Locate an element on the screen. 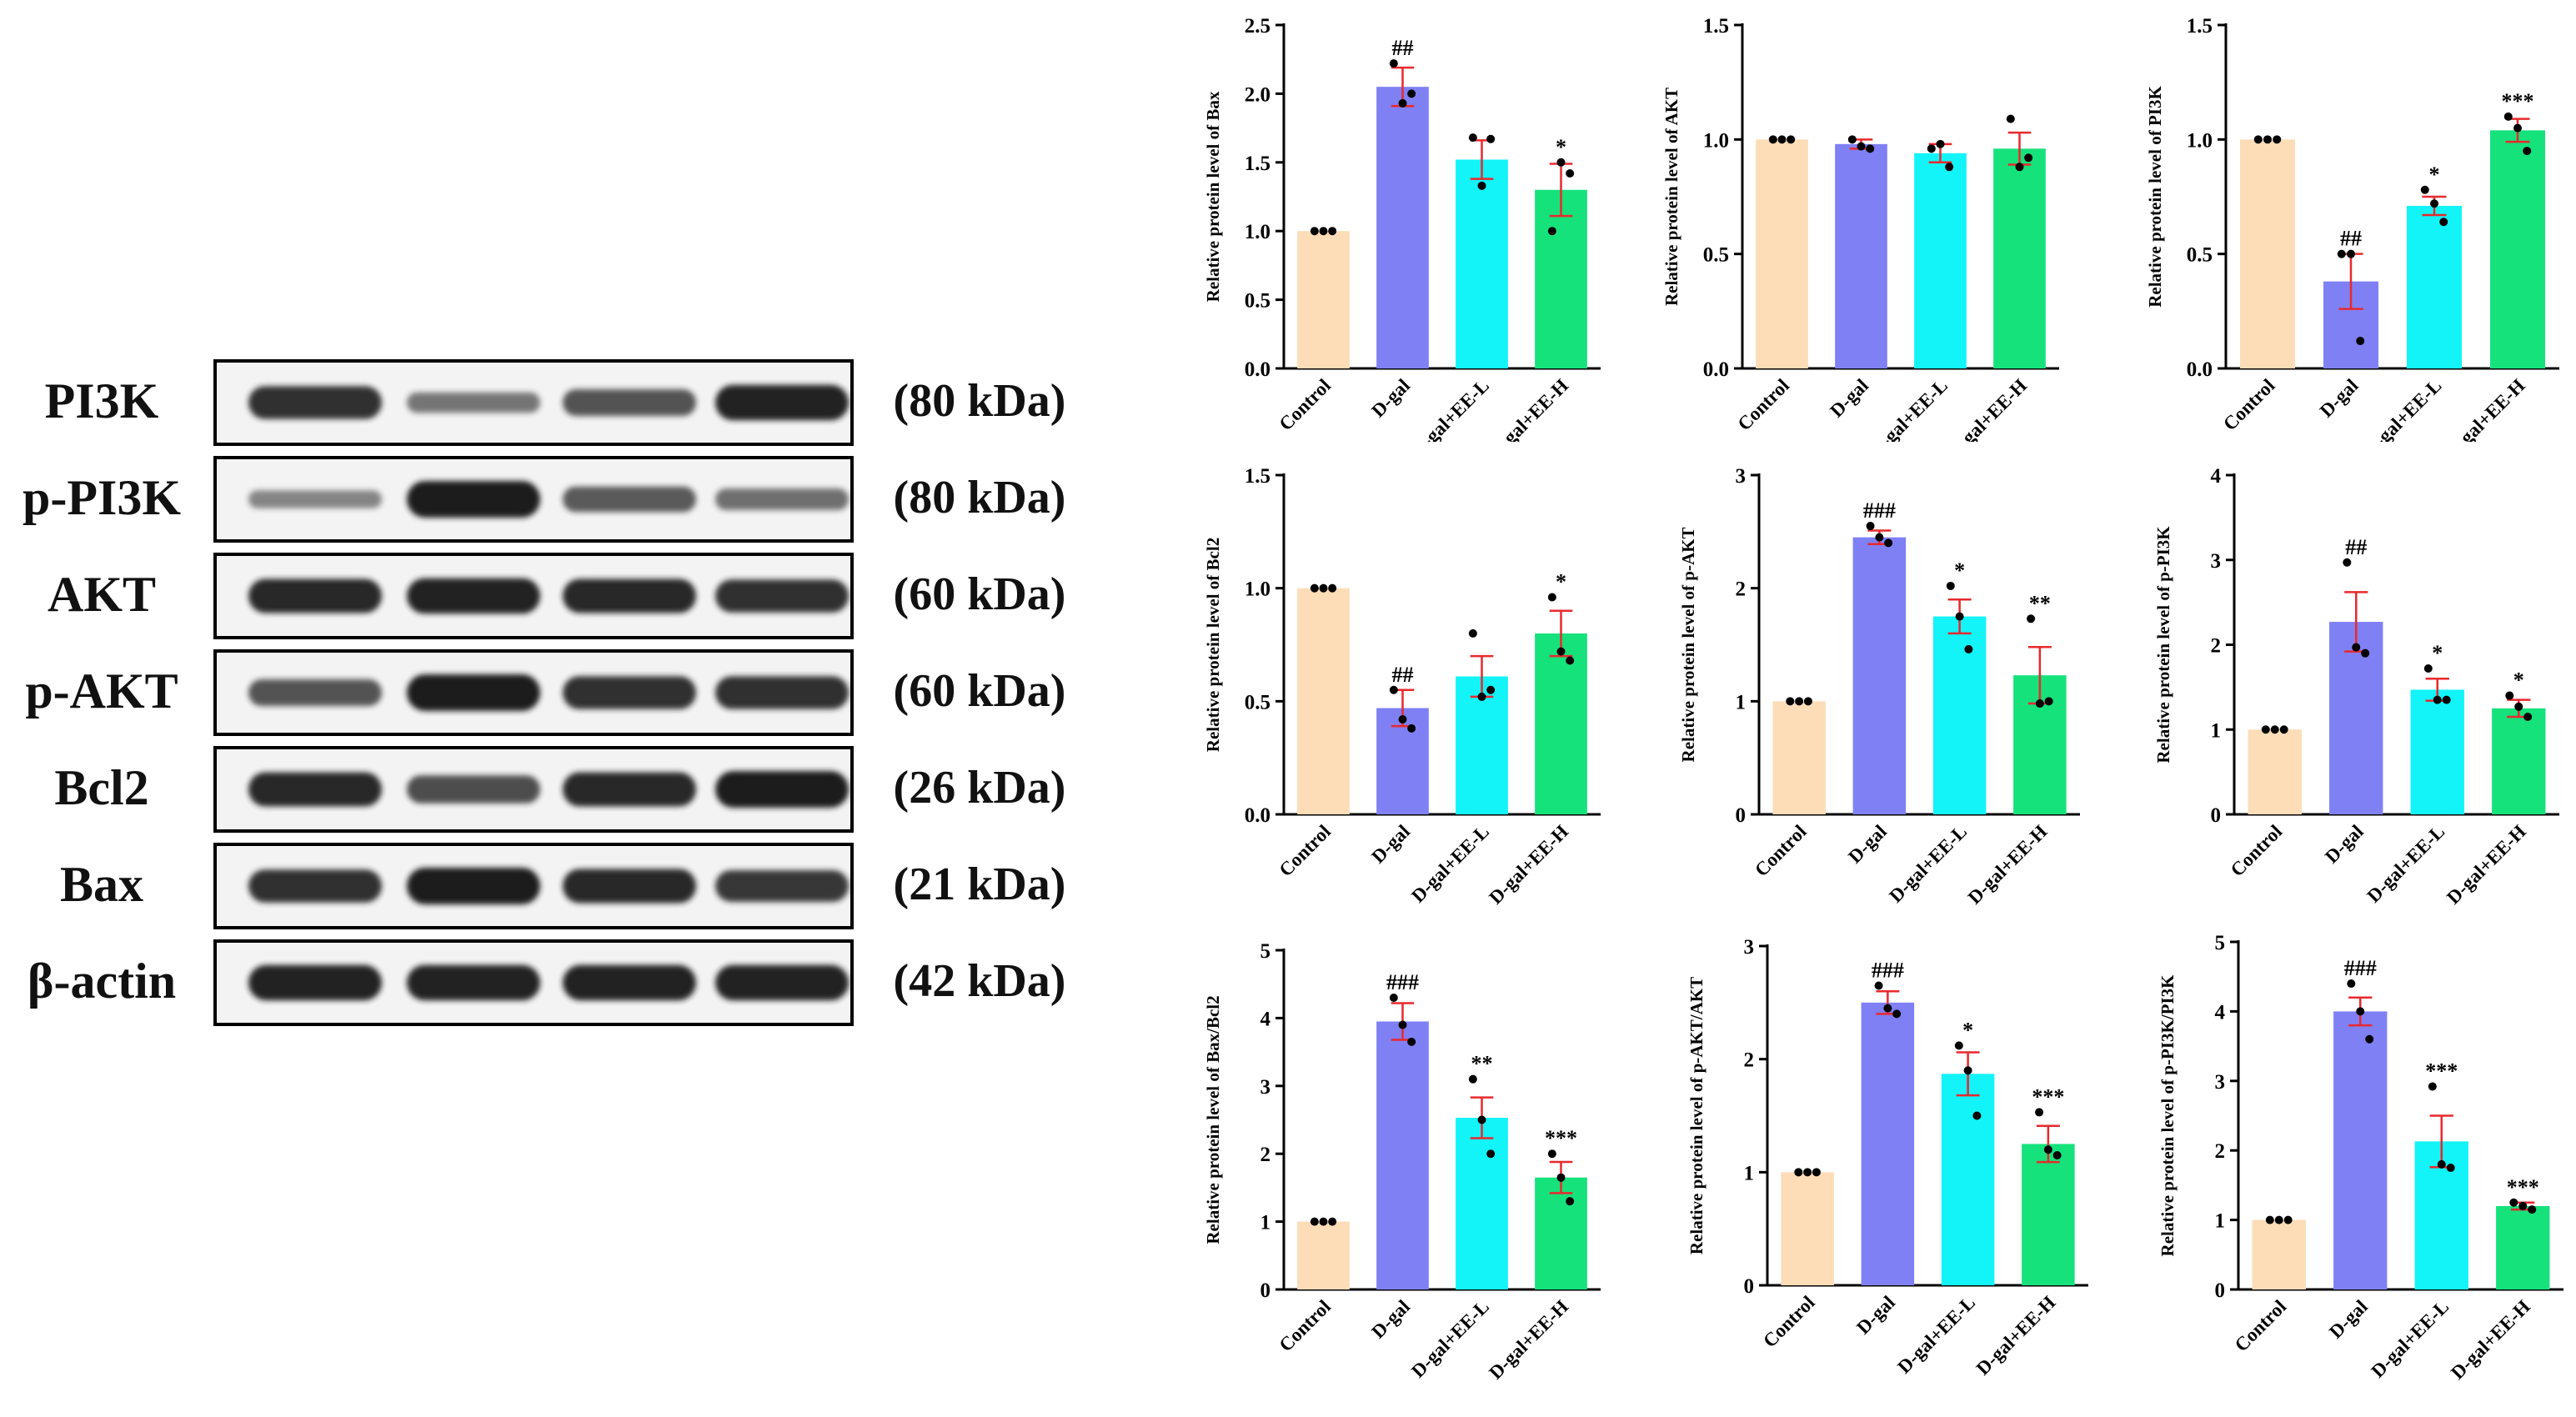 The height and width of the screenshot is (1417, 2576). y-axis-label: Relative protein level of AKT is located at coordinates (1671, 197).